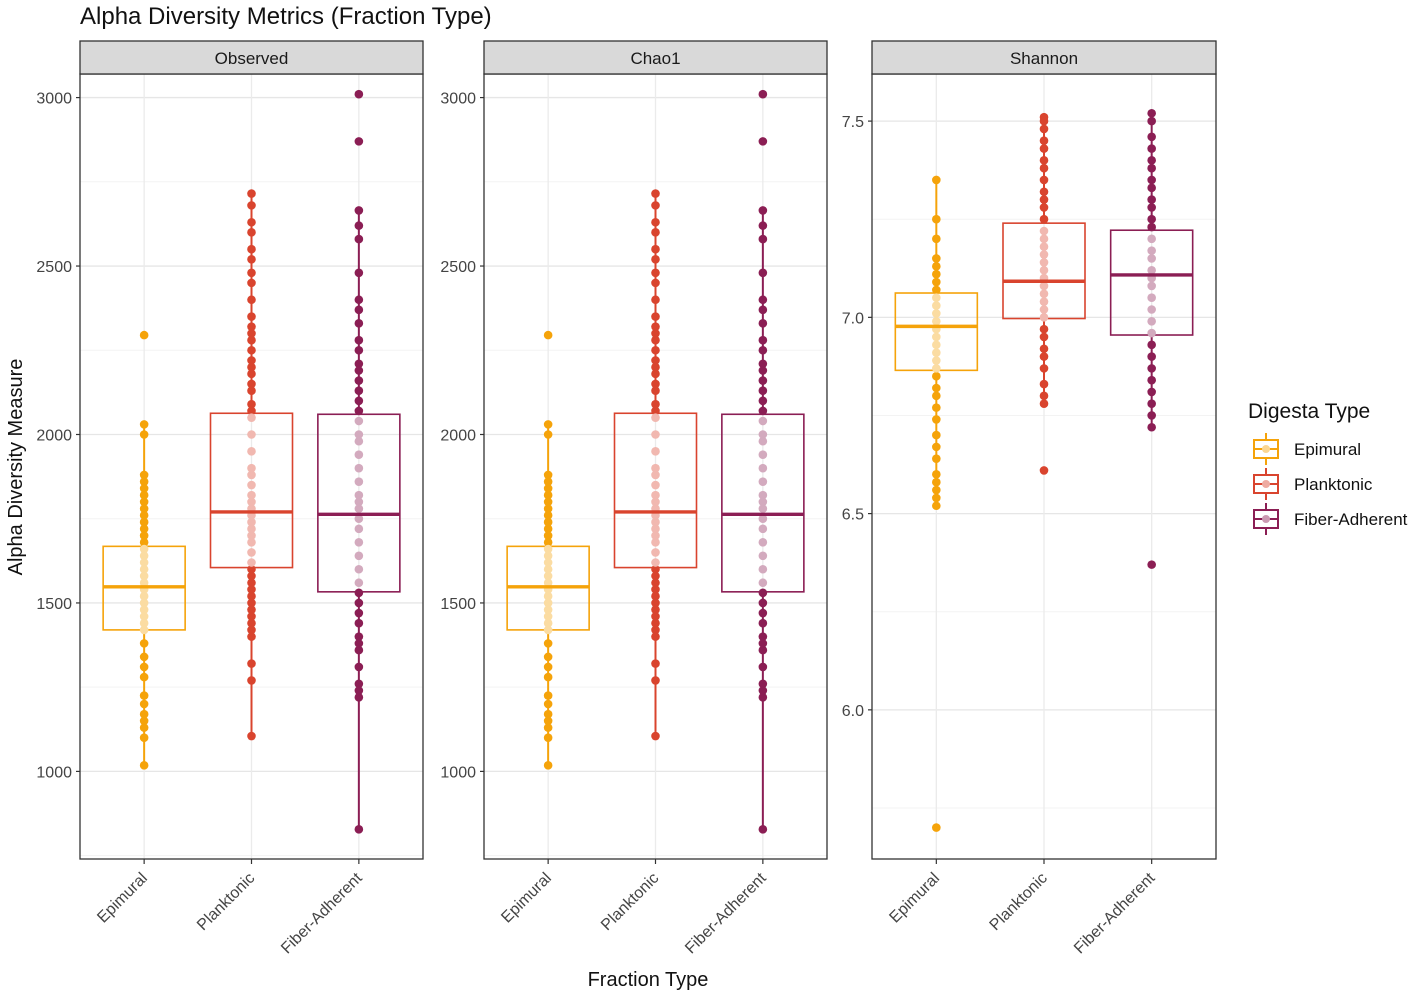 The width and height of the screenshot is (1417, 996). What do you see at coordinates (458, 772) in the screenshot?
I see `y-tick-label: 1000` at bounding box center [458, 772].